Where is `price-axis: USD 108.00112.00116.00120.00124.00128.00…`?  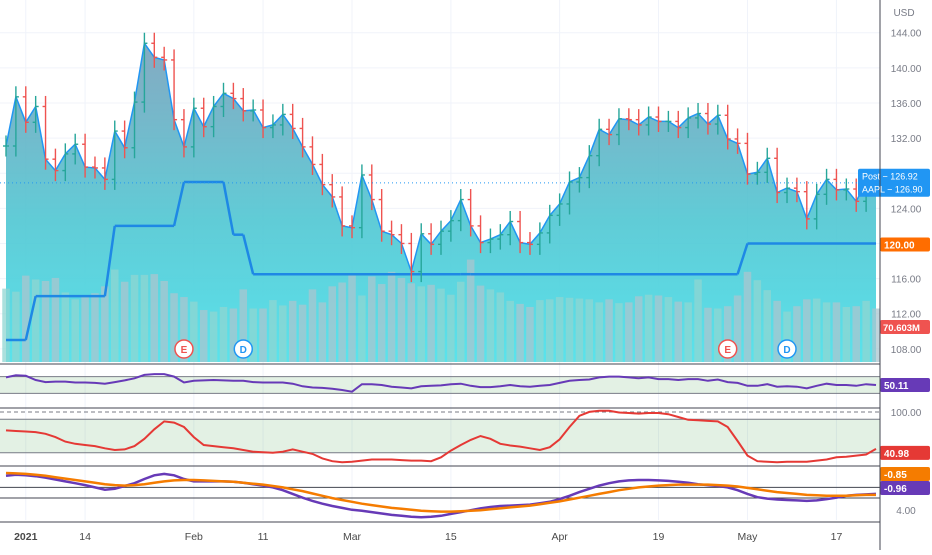 price-axis: USD 108.00112.00116.00120.00124.00128.00… is located at coordinates (894, 262).